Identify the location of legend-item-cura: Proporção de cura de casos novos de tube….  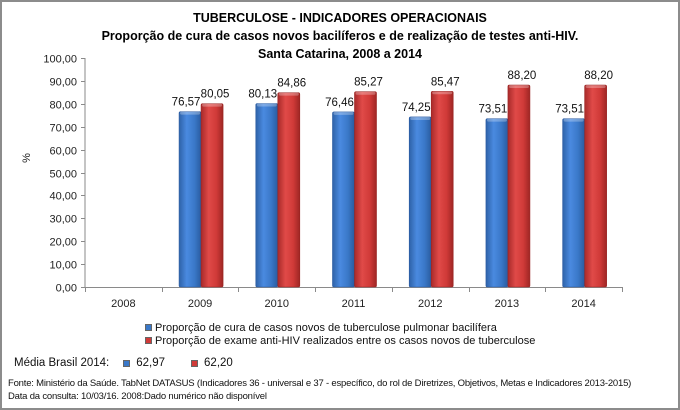
(340, 327).